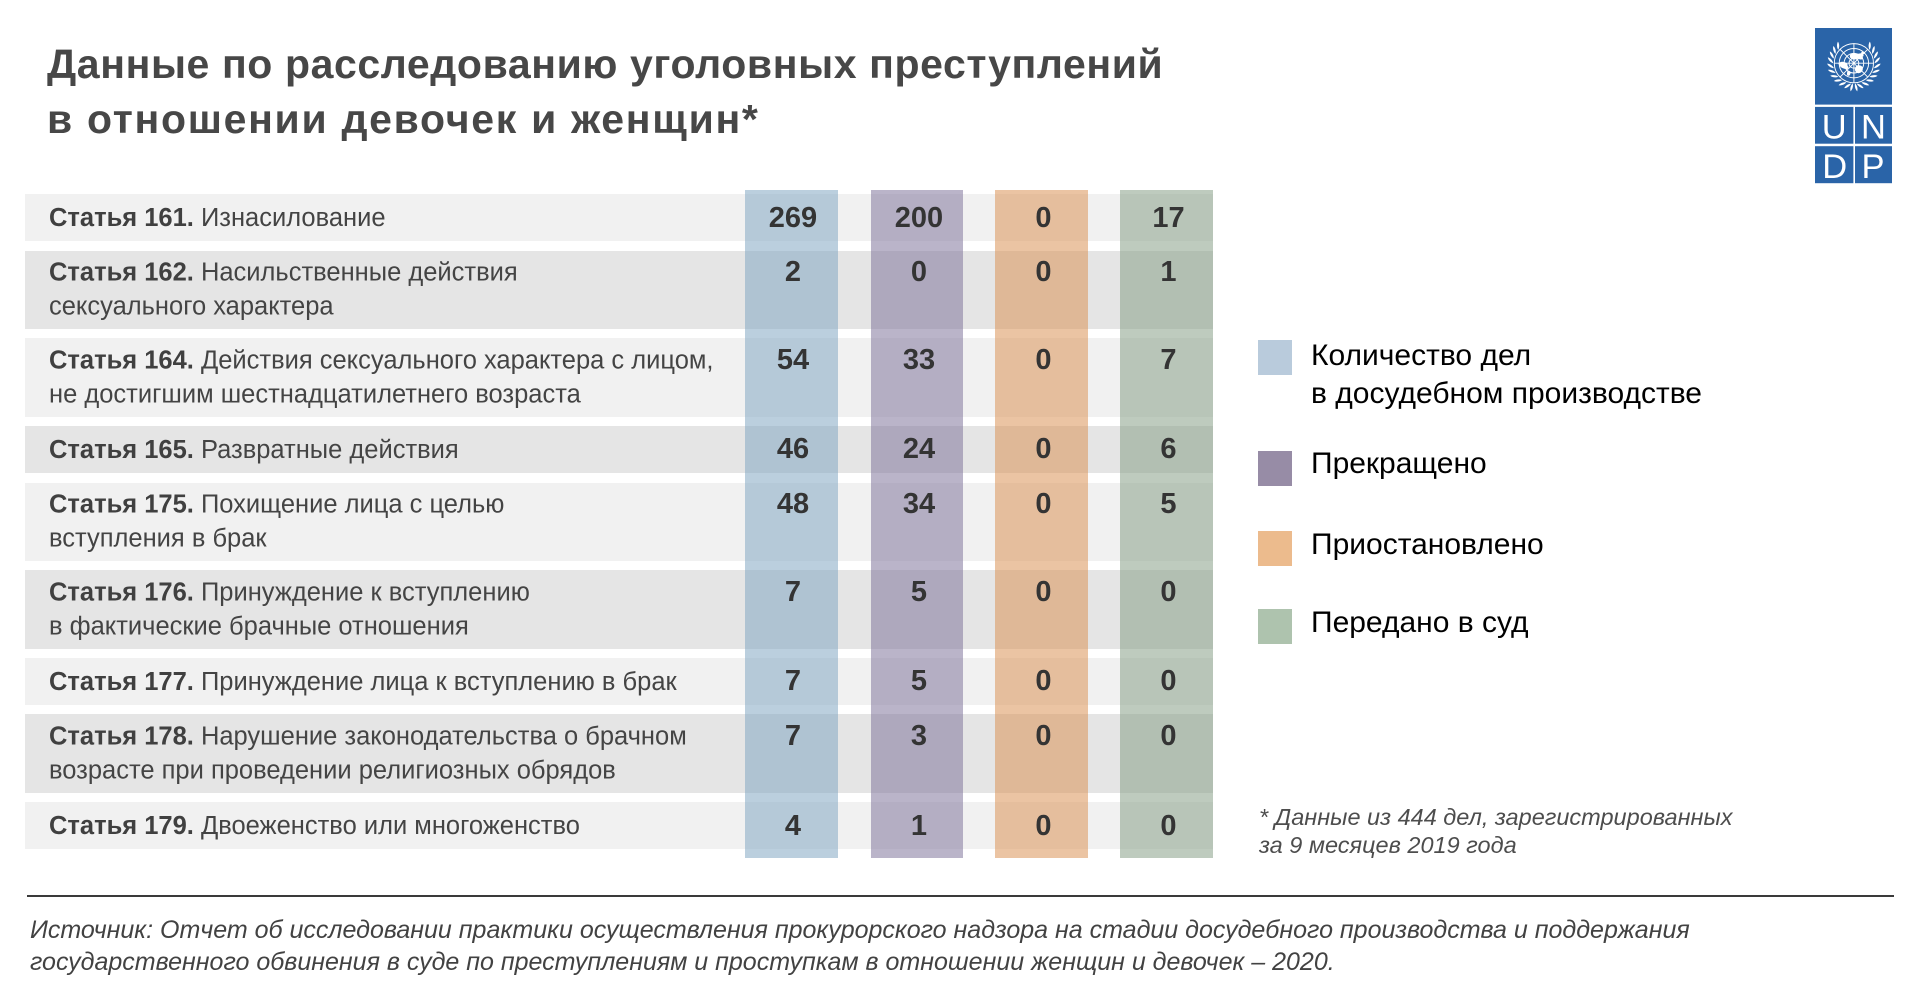  Describe the element at coordinates (1873, 127) in the screenshot. I see `svg-text: N` at that location.